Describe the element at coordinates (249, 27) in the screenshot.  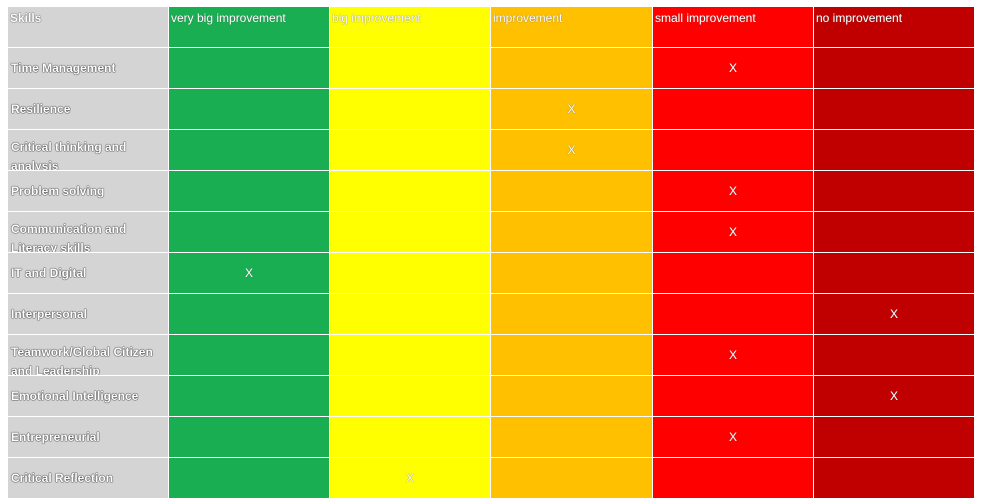
I see `header-very-big-improvement: very big improvement` at that location.